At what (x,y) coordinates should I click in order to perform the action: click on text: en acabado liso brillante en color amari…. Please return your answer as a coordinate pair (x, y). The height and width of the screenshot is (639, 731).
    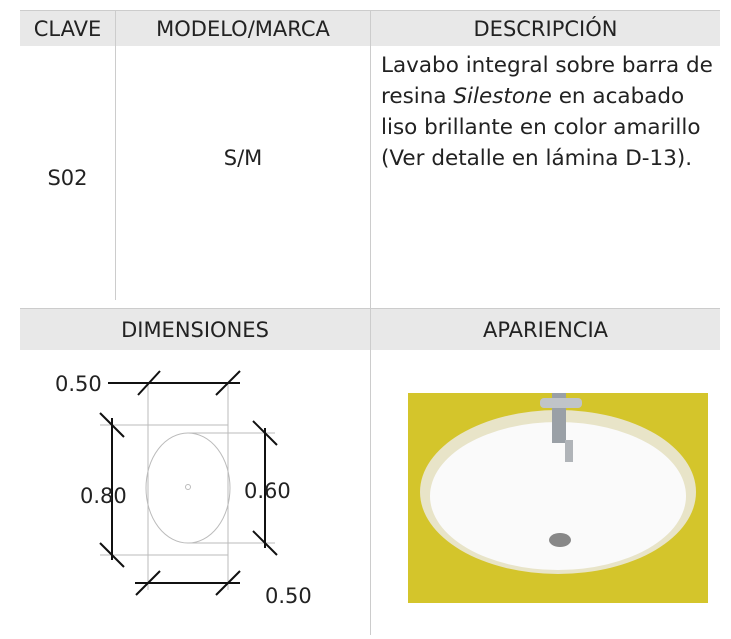
    Looking at the image, I should click on (541, 127).